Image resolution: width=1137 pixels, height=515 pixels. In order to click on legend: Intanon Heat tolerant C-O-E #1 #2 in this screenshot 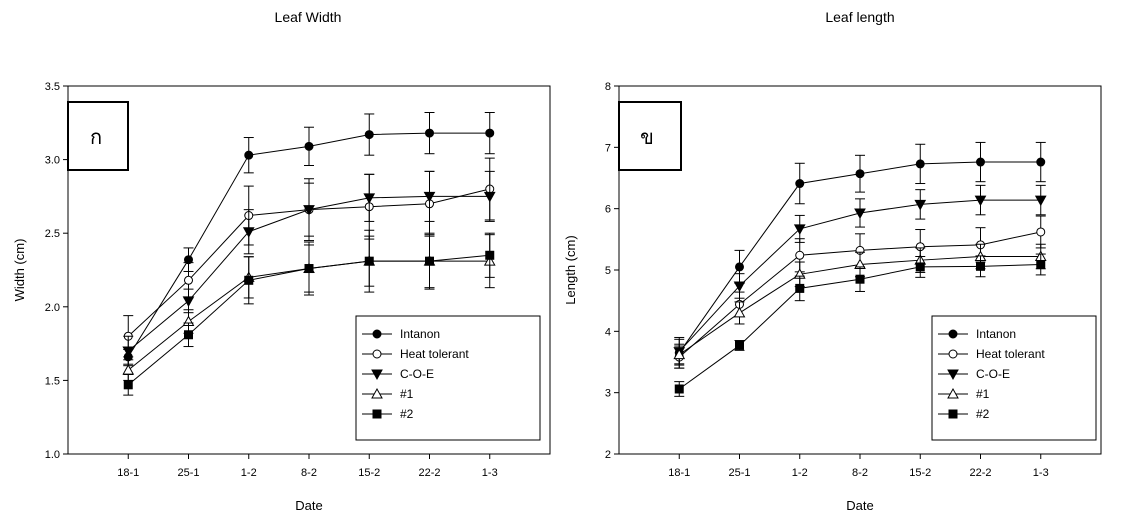, I will do `click(1014, 378)`.